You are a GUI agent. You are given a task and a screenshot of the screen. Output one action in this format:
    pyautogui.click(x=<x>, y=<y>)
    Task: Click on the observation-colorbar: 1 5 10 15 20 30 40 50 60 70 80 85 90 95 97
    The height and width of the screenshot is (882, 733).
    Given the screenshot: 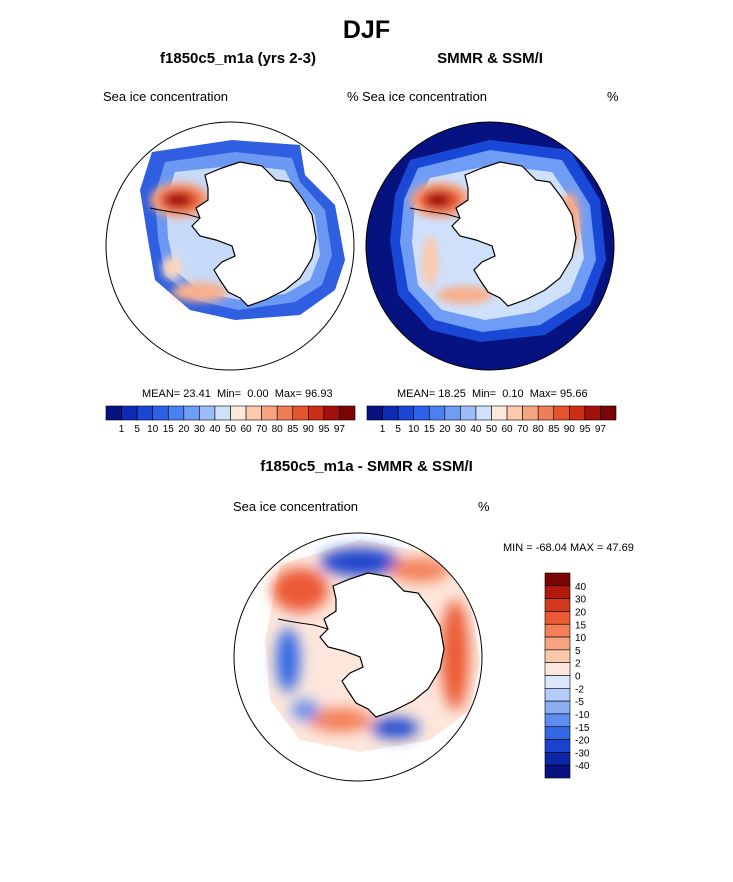 What is the action you would take?
    pyautogui.click(x=491, y=420)
    